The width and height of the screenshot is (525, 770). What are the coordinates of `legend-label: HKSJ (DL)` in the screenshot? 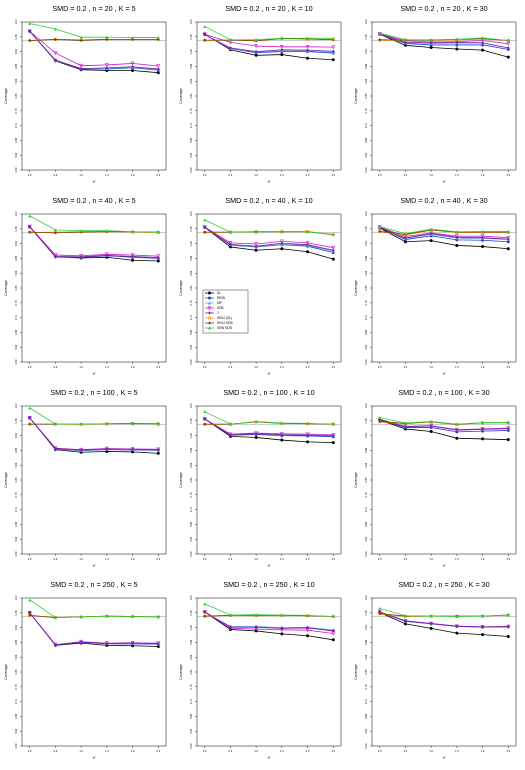 It's located at (224, 318).